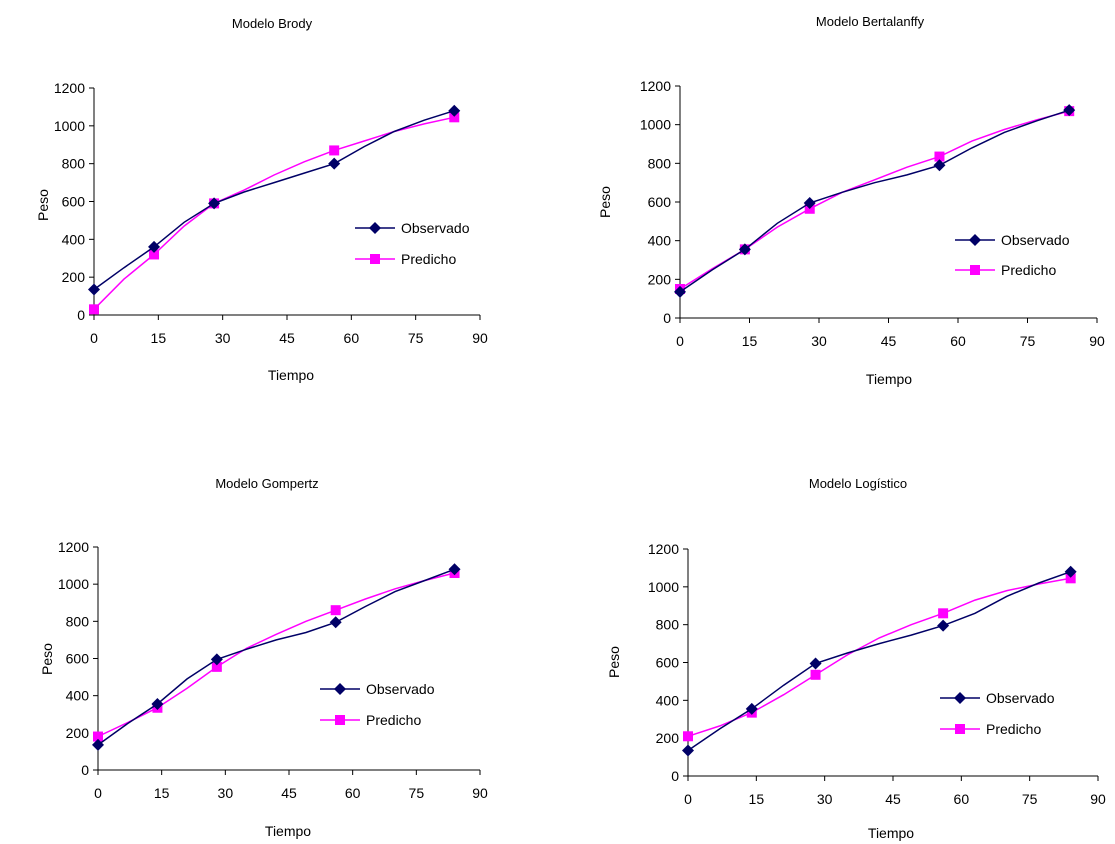 The width and height of the screenshot is (1115, 844). I want to click on series-line-predicho, so click(274, 213).